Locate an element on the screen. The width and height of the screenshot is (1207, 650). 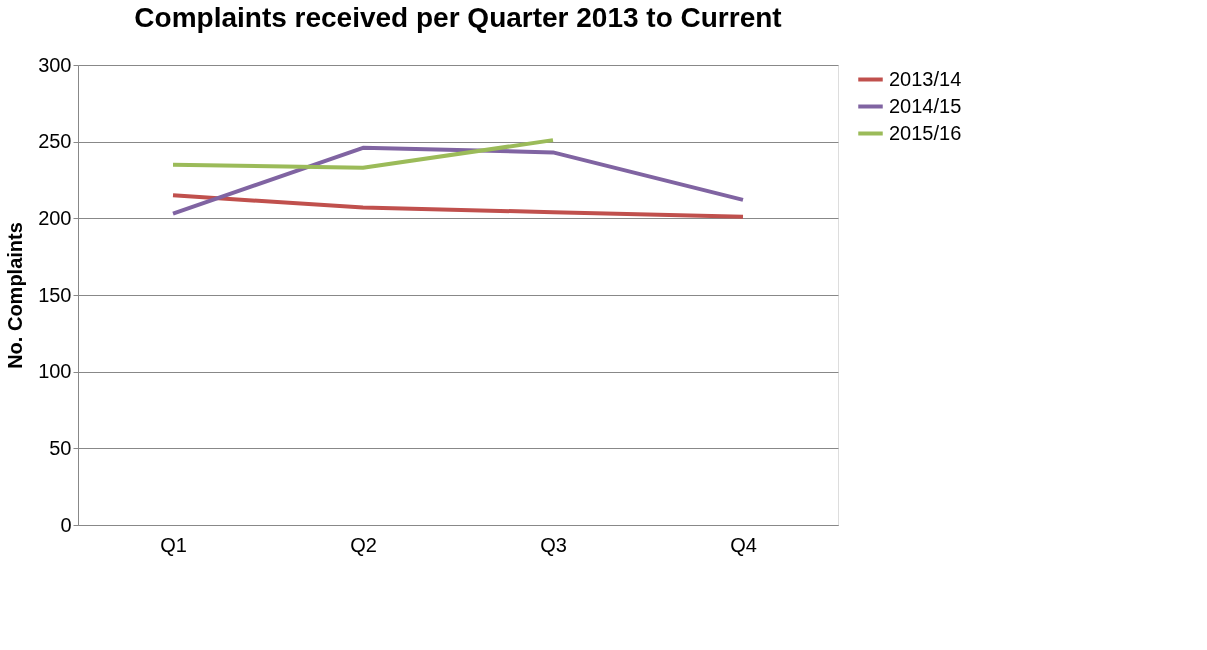
x-tick-label: Q3 is located at coordinates (553, 544).